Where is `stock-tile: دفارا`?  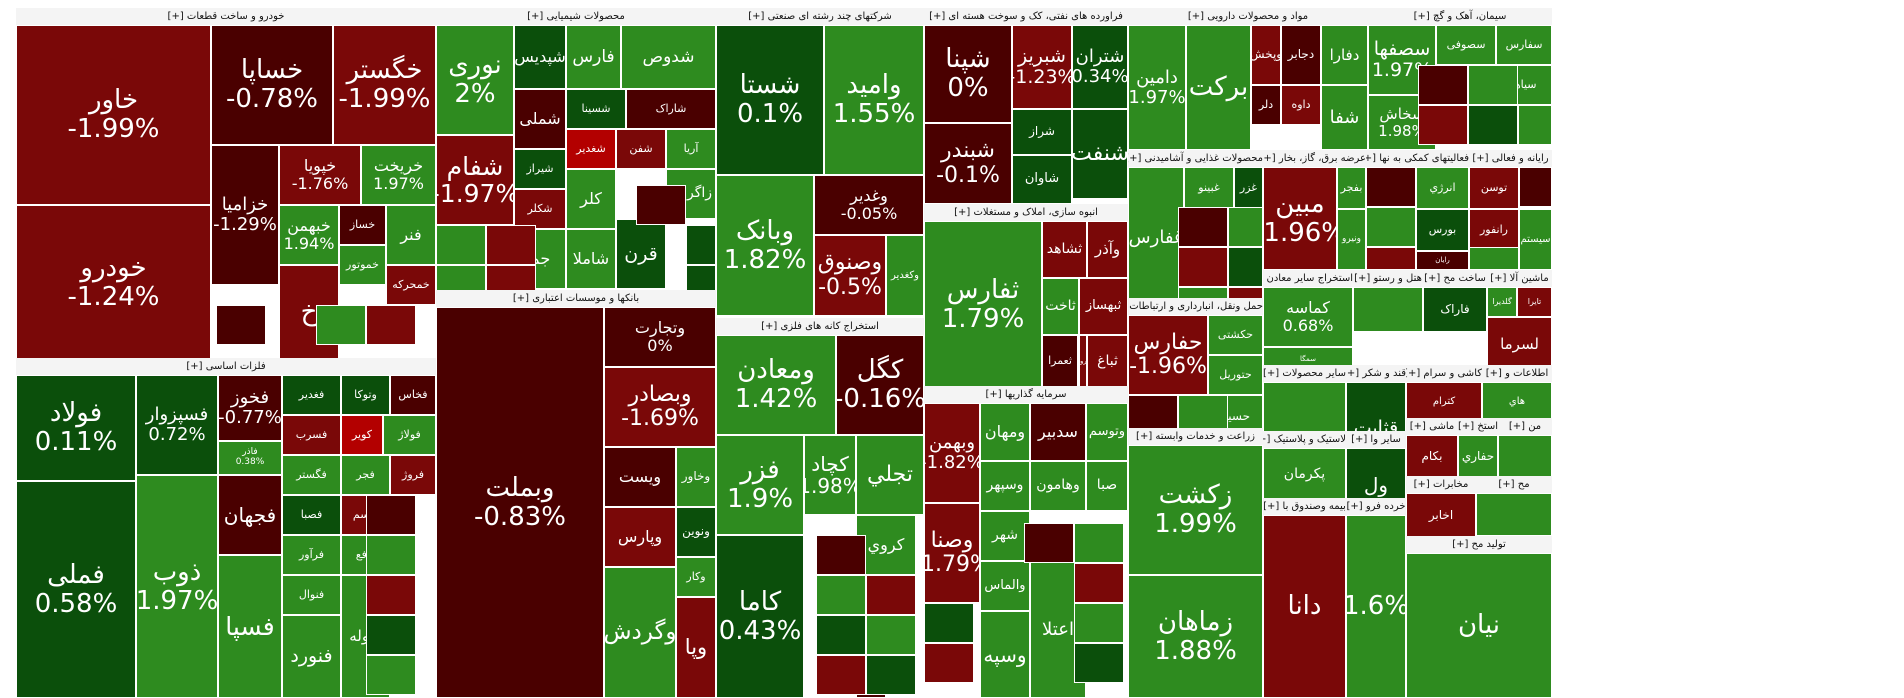 stock-tile: دفارا is located at coordinates (1344, 55).